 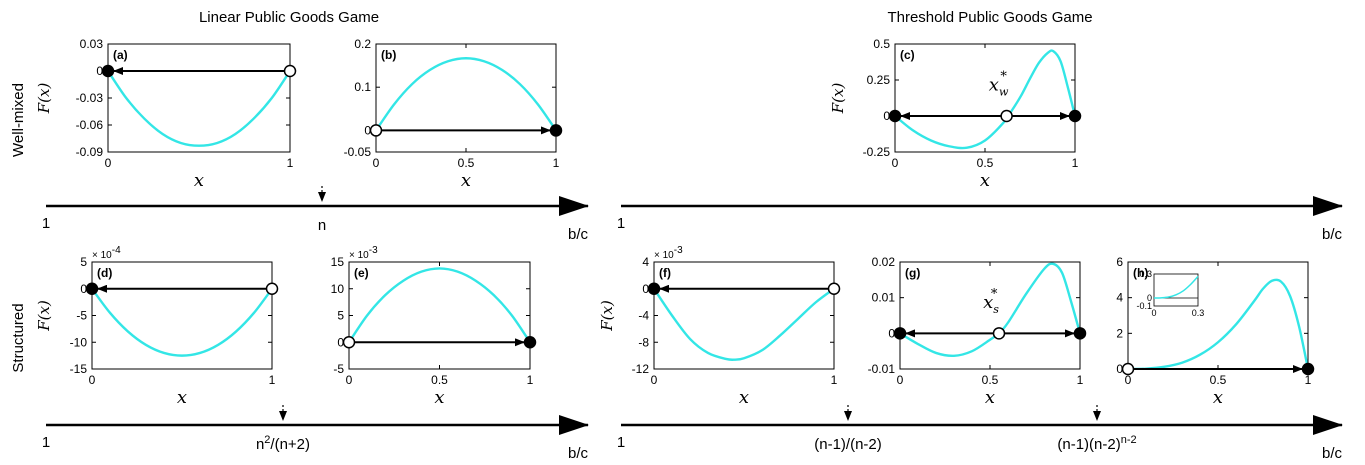 What do you see at coordinates (1218, 323) in the screenshot?
I see `curve-h` at bounding box center [1218, 323].